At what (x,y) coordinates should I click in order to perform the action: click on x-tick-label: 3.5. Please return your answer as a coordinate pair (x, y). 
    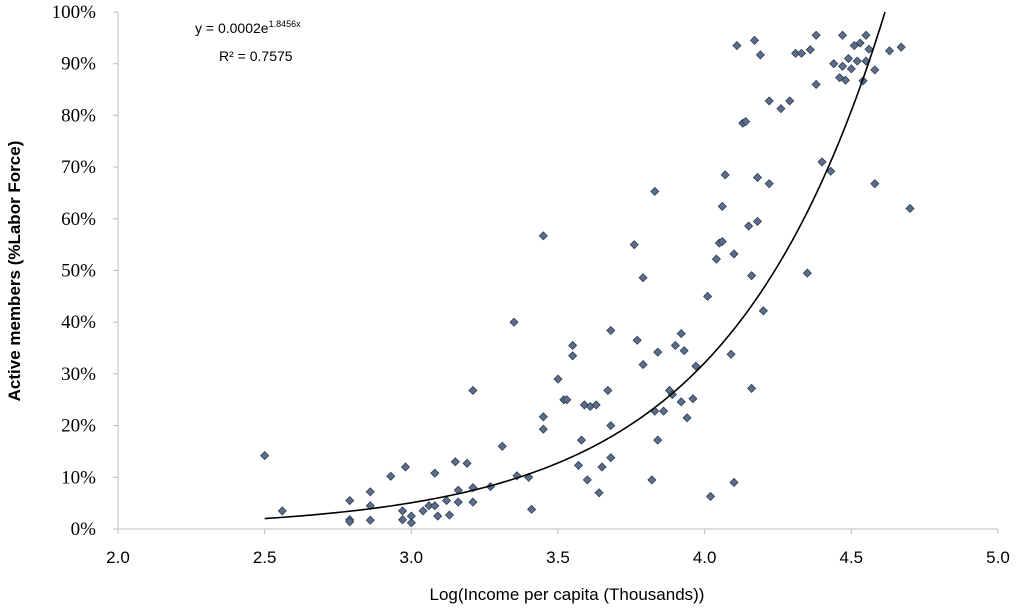
    Looking at the image, I should click on (558, 557).